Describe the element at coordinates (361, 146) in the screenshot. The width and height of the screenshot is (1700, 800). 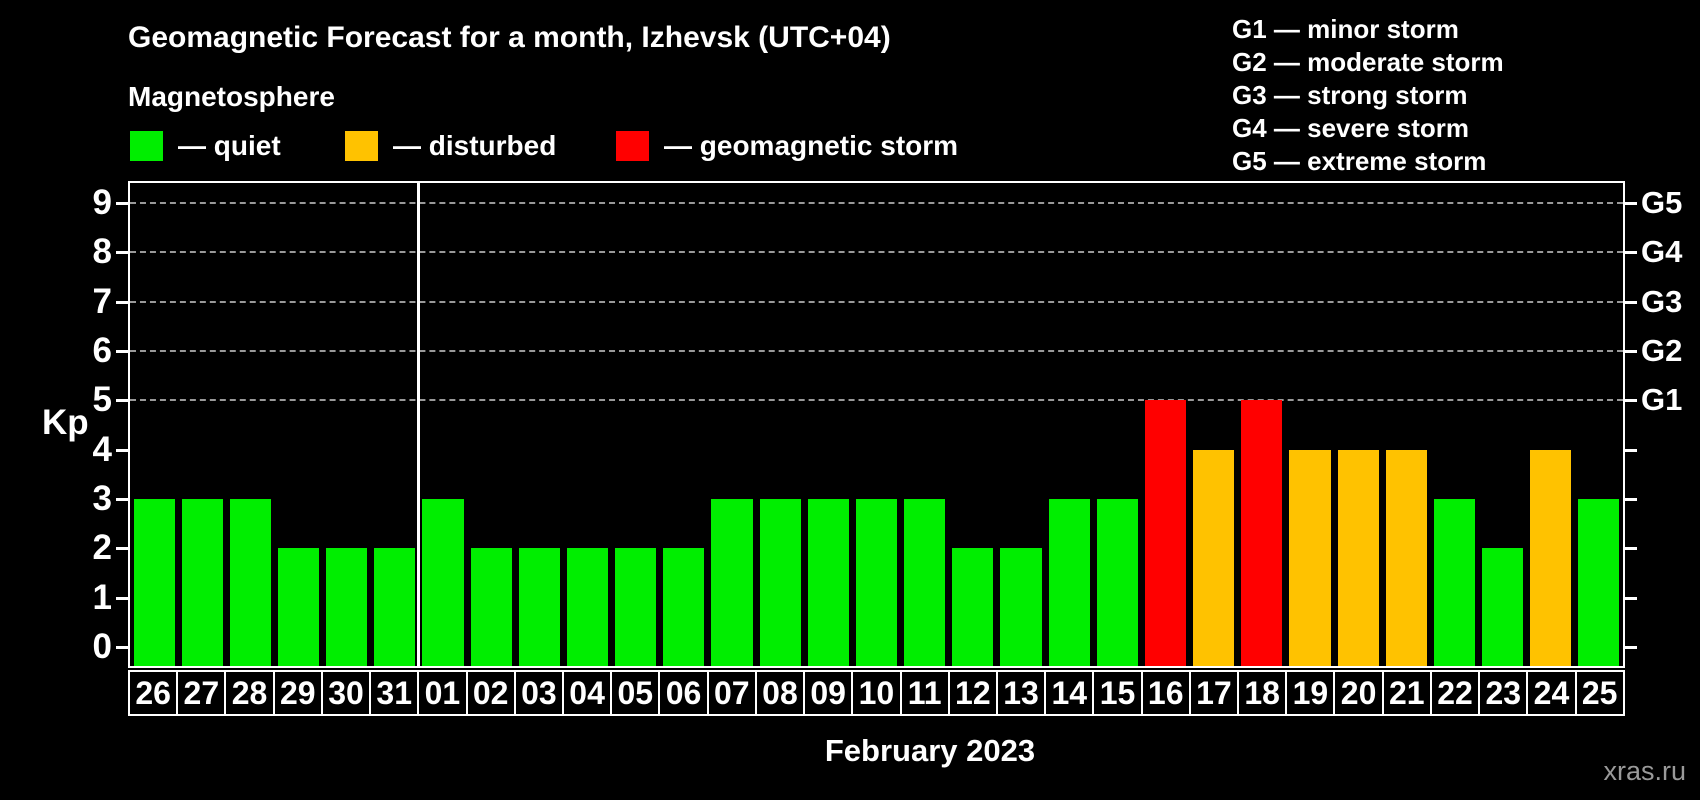
I see `disturbed-color-swatch` at that location.